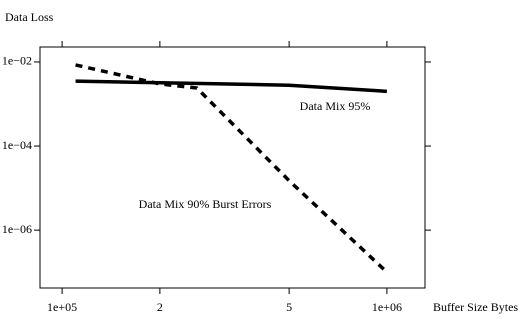  What do you see at coordinates (17, 229) in the screenshot?
I see `y-tick-label: 1e−06` at bounding box center [17, 229].